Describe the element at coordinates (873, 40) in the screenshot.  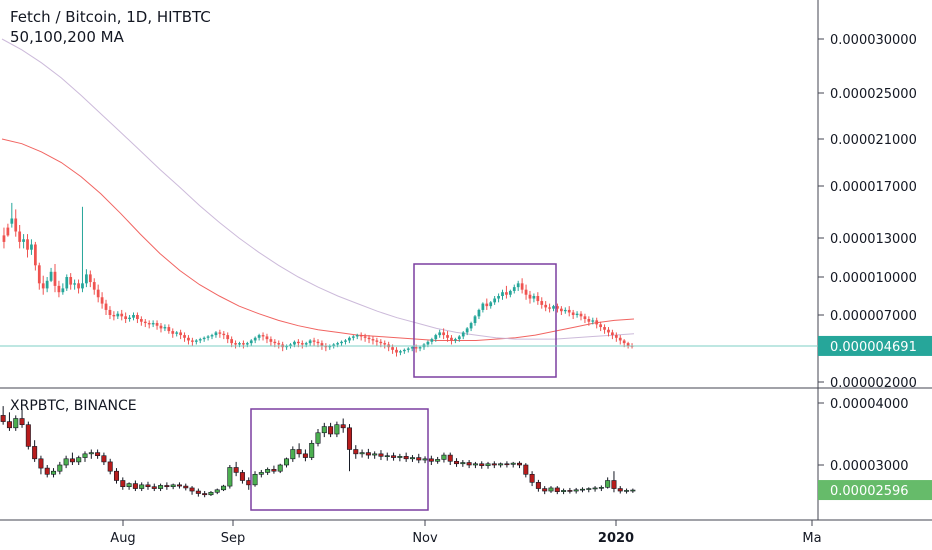
I see `y-tick-label: 0.000030000` at that location.